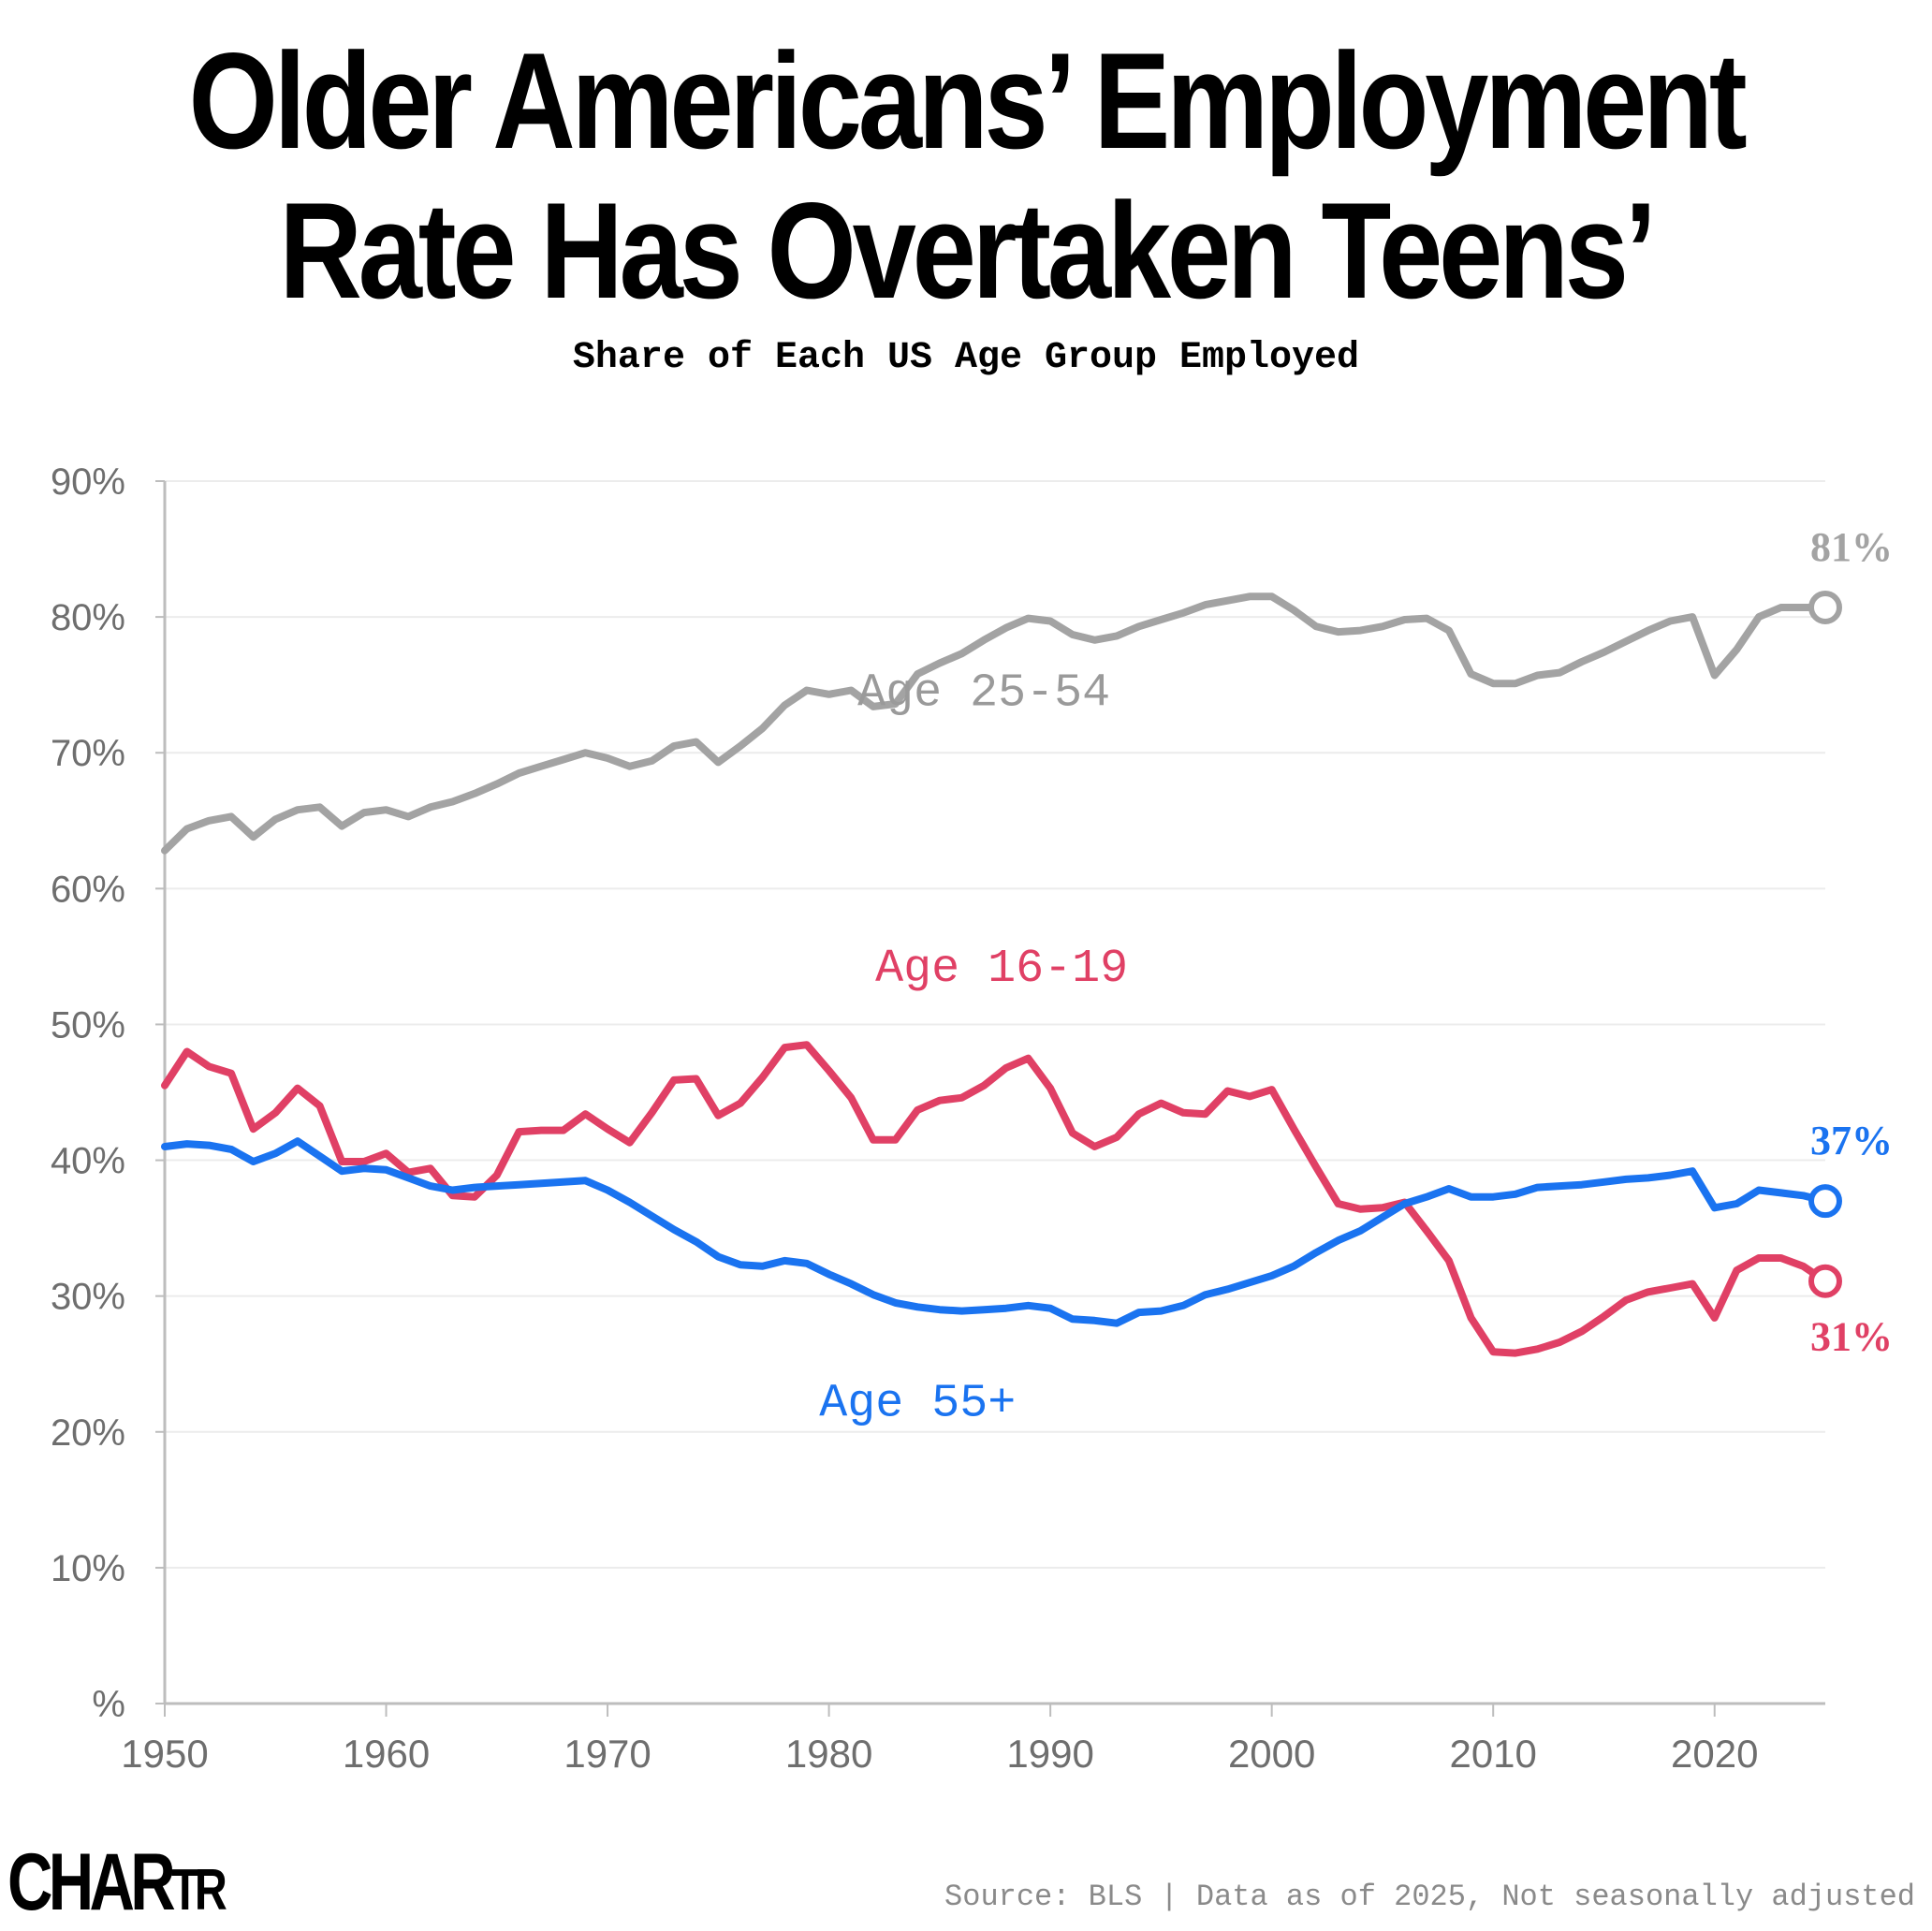  What do you see at coordinates (1492, 1754) in the screenshot?
I see `x-tick-label: 2010` at bounding box center [1492, 1754].